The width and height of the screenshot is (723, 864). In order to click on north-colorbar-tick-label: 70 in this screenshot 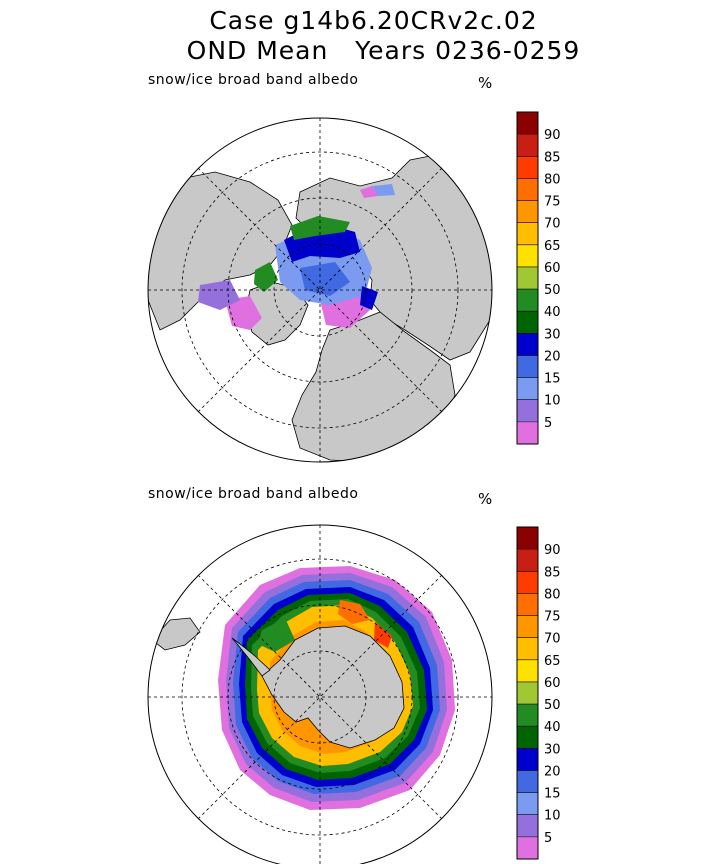, I will do `click(552, 224)`.